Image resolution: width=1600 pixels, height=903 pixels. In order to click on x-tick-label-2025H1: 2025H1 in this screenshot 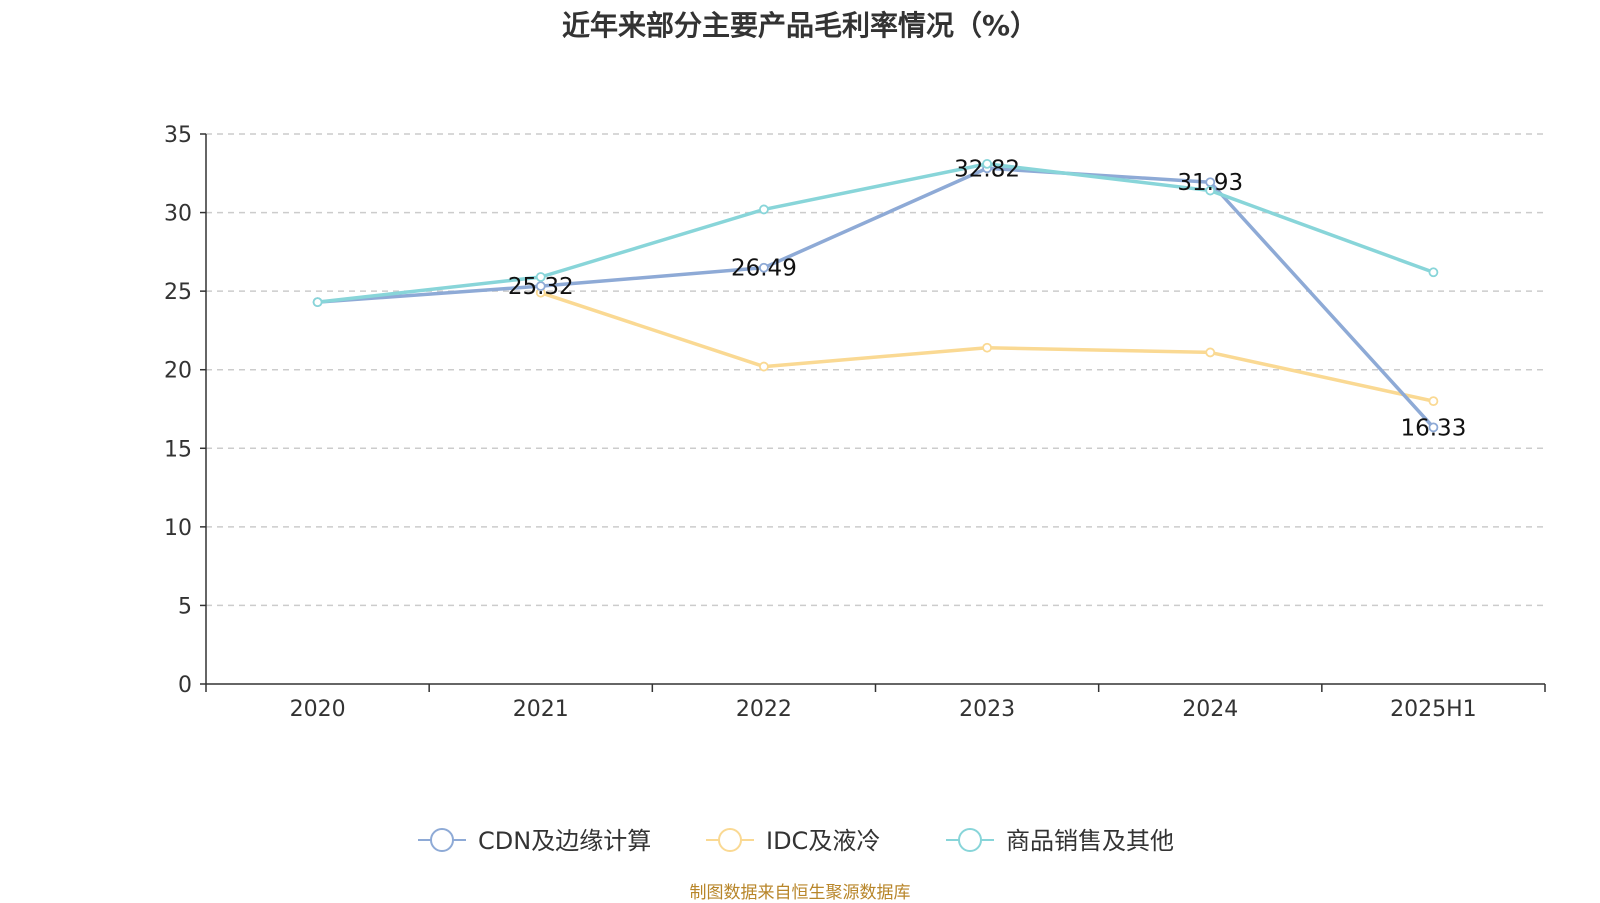, I will do `click(1433, 709)`.